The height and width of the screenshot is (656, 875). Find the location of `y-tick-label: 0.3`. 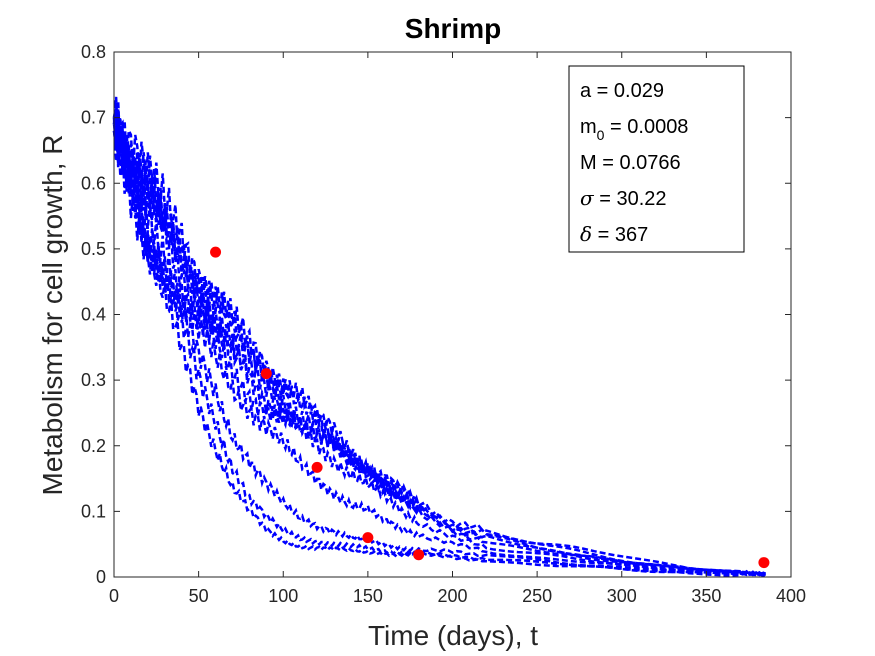

y-tick-label: 0.3 is located at coordinates (93, 380).